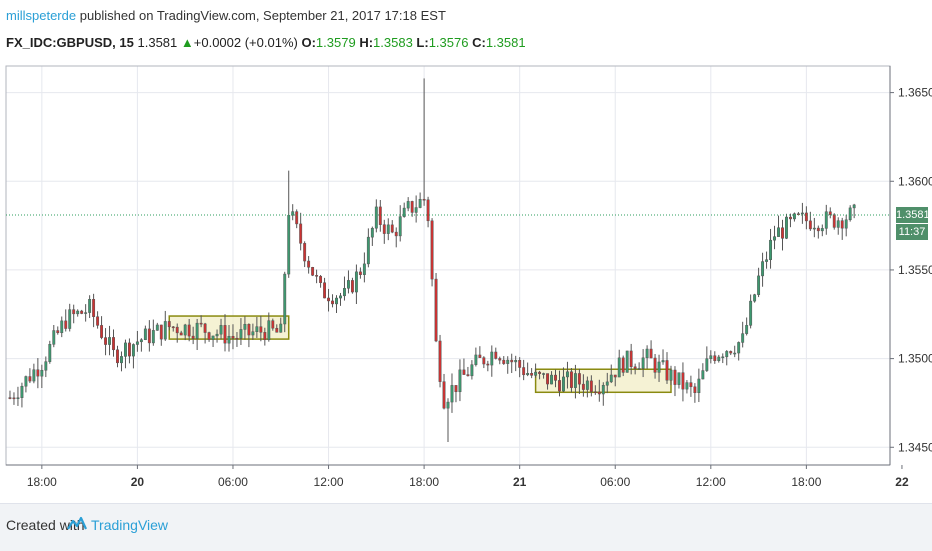 Image resolution: width=932 pixels, height=551 pixels. I want to click on symbol-name: FX_IDC:GBPUSD, 15, so click(70, 42).